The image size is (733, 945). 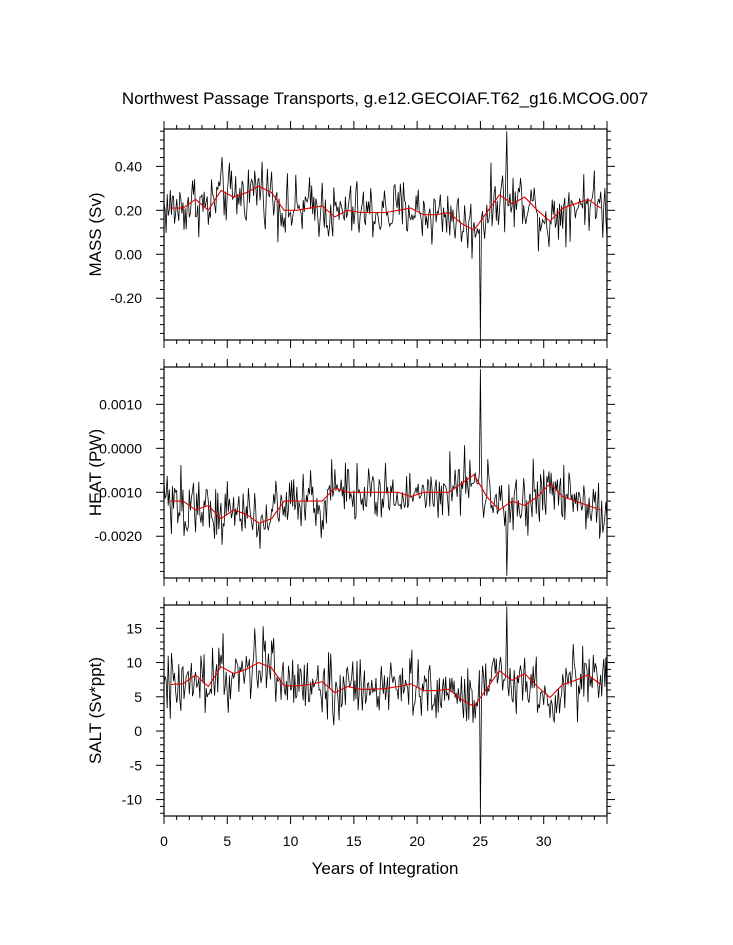 I want to click on y-tick-label: -5, so click(x=136, y=765).